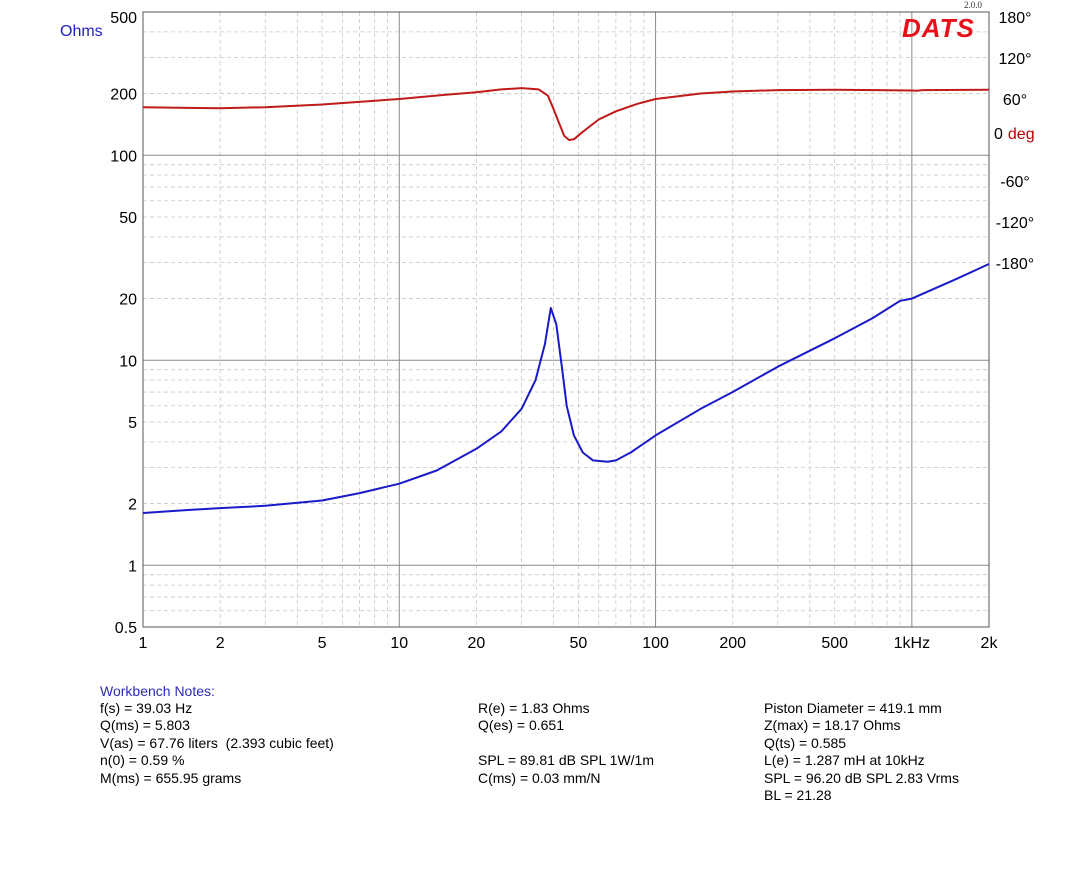  I want to click on y-left-tick-label: 10, so click(128, 361).